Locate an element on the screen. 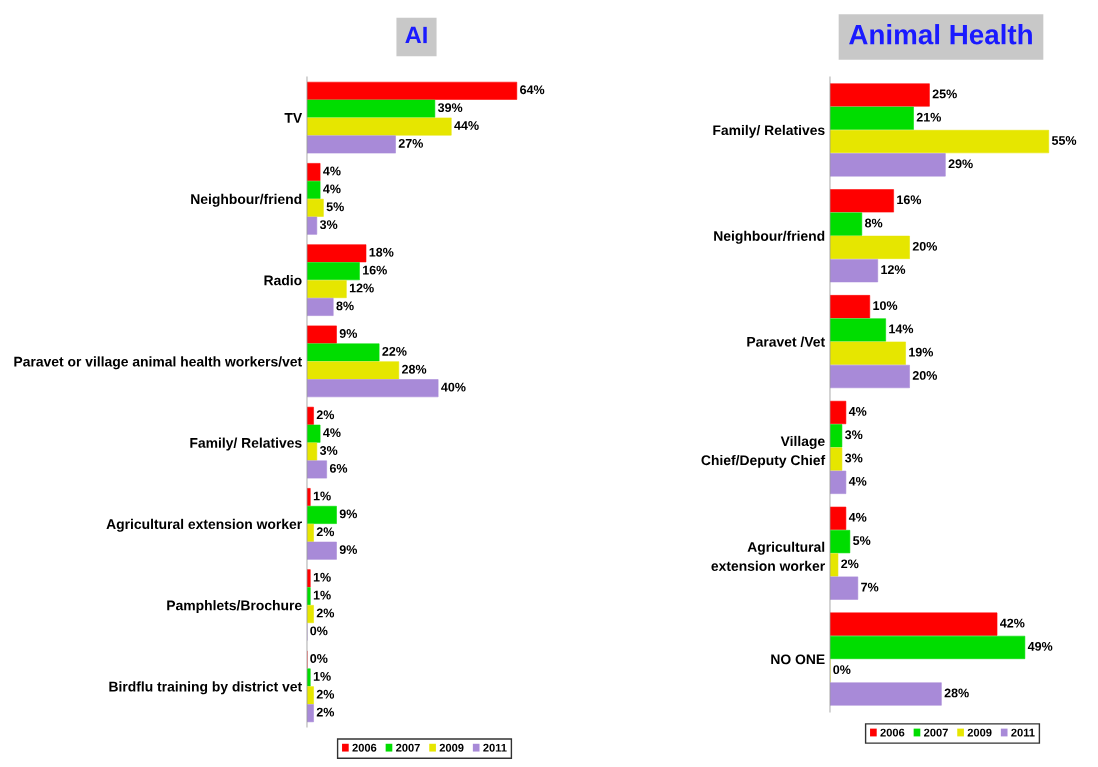 The width and height of the screenshot is (1098, 767). chart-title: AI is located at coordinates (416, 35).